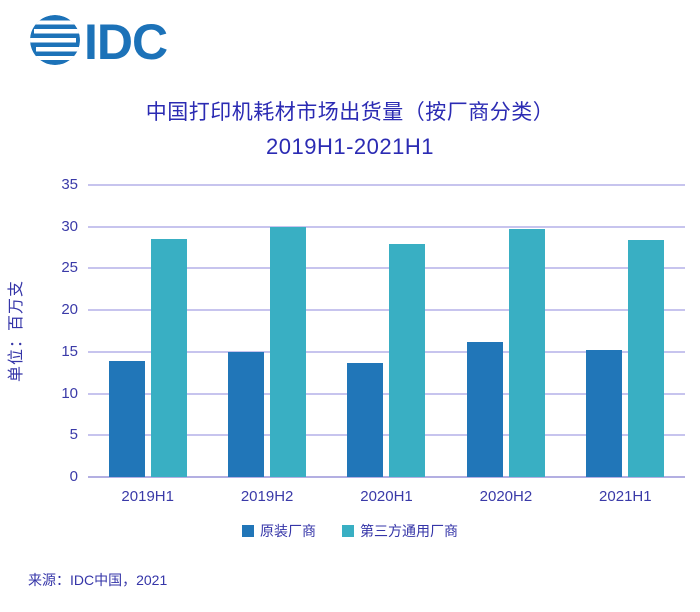  What do you see at coordinates (69, 226) in the screenshot?
I see `y-tick-30: 30` at bounding box center [69, 226].